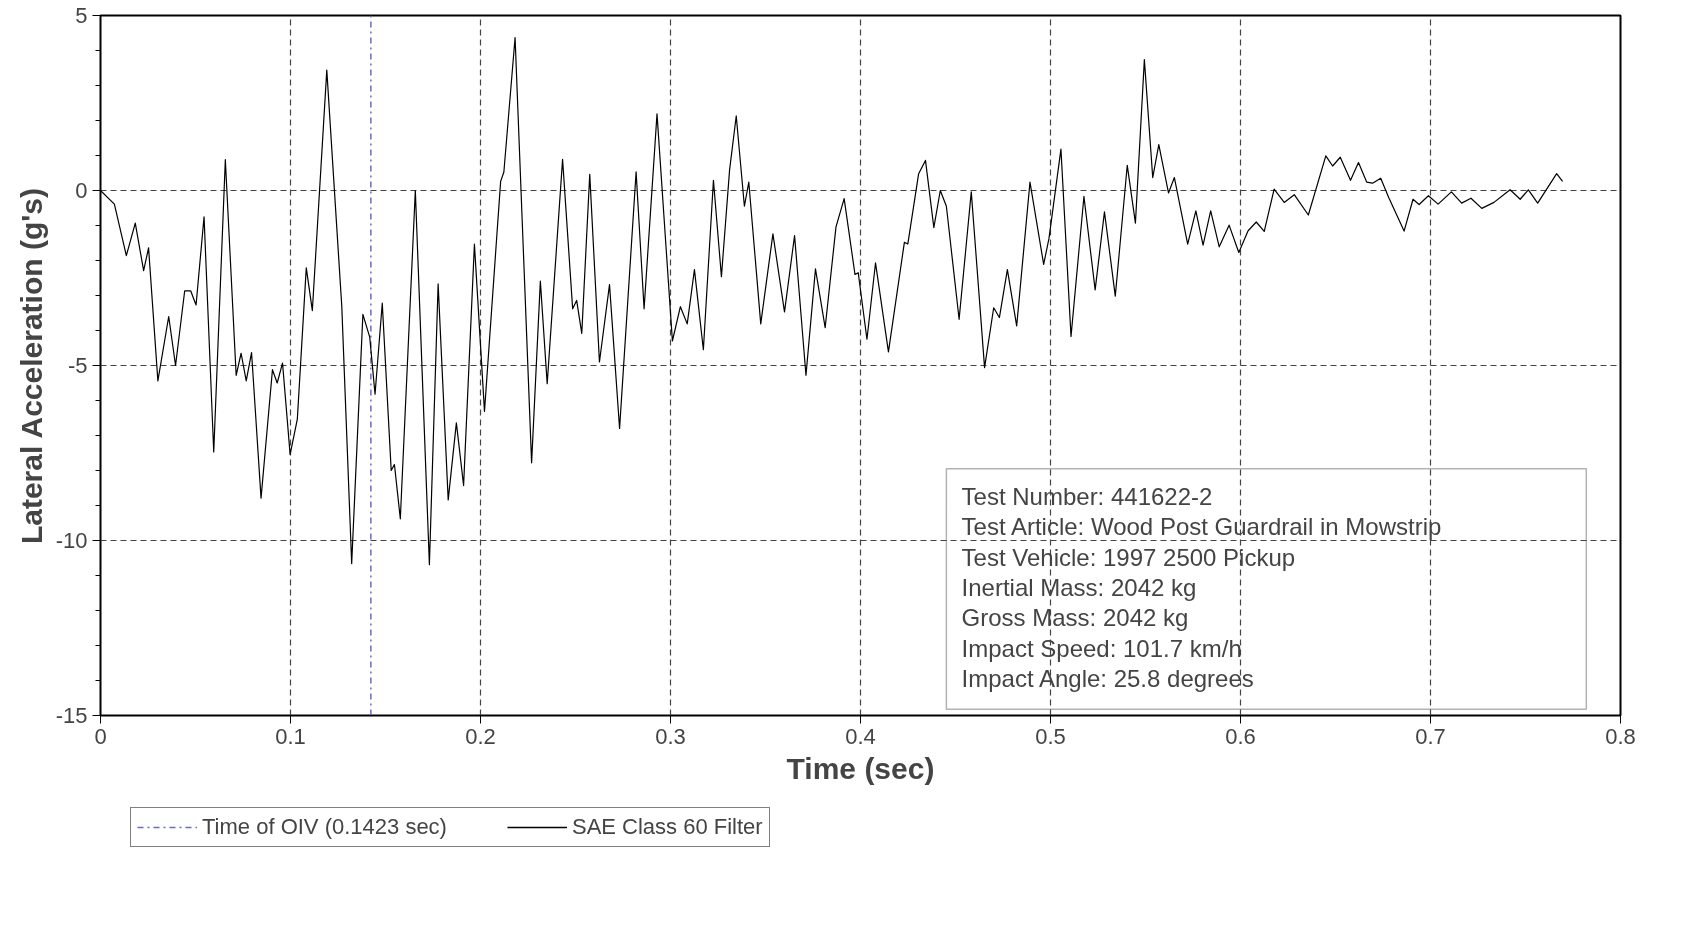 The height and width of the screenshot is (949, 1705). I want to click on legend-label: Time of OIV (0.1423 sec), so click(324, 827).